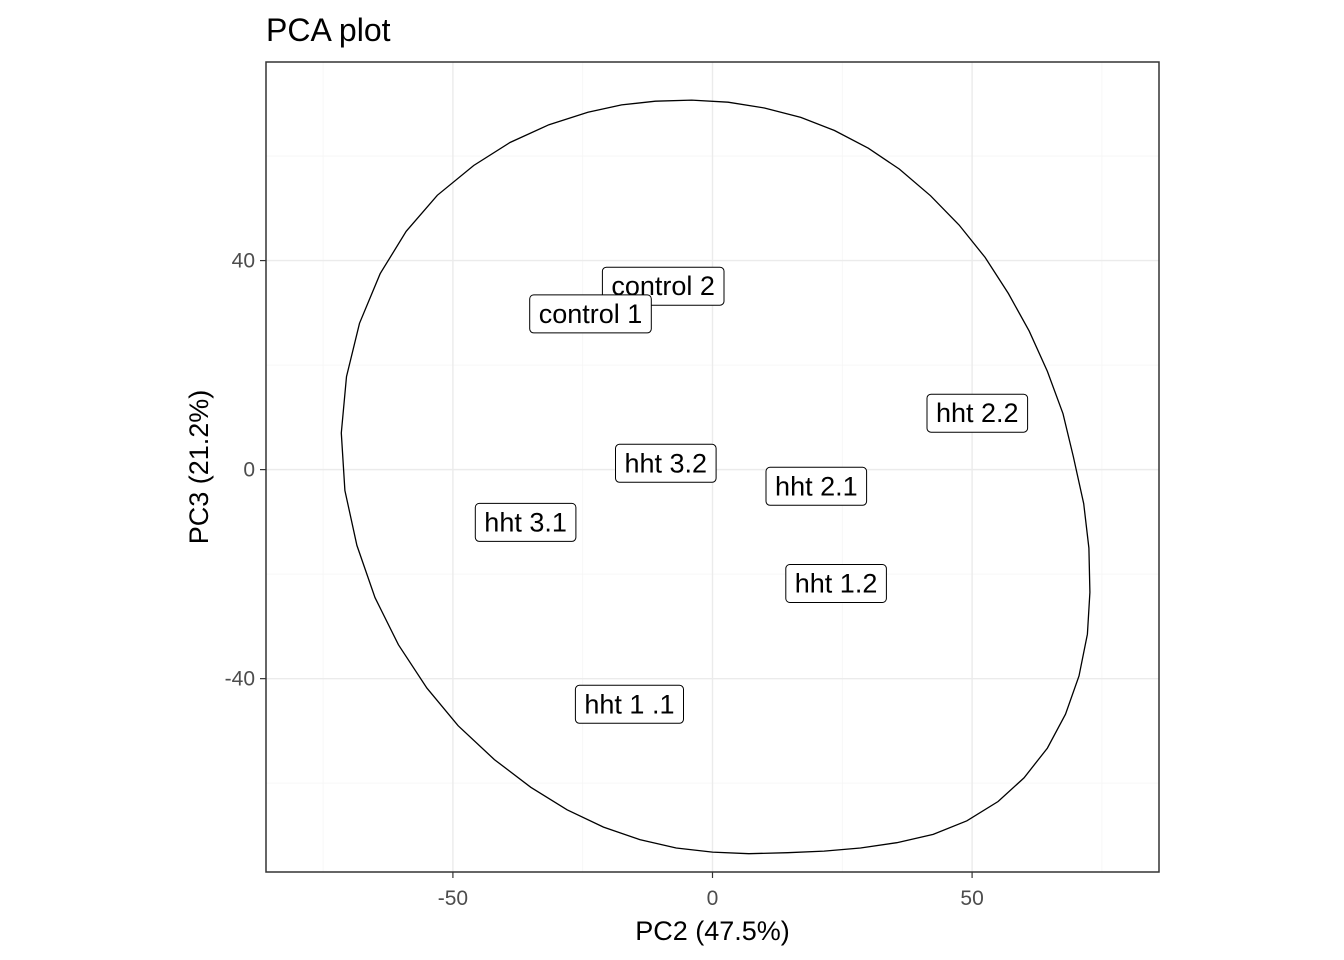 Image resolution: width=1344 pixels, height=960 pixels. What do you see at coordinates (199, 467) in the screenshot?
I see `y-axis-title: PC3 (21.2%)` at bounding box center [199, 467].